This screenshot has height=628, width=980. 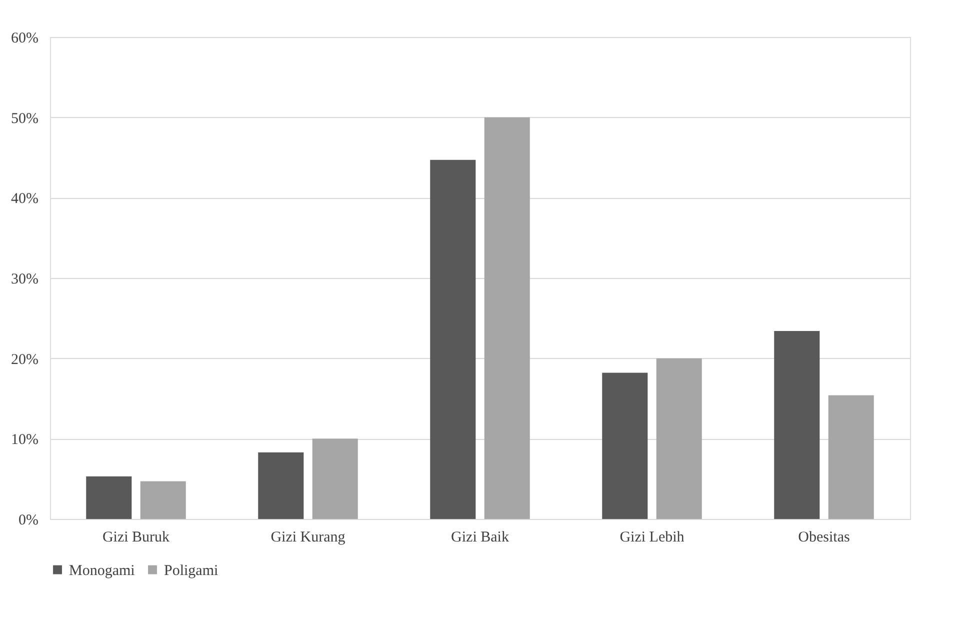 I want to click on y-tick-label: 10%, so click(x=24, y=440).